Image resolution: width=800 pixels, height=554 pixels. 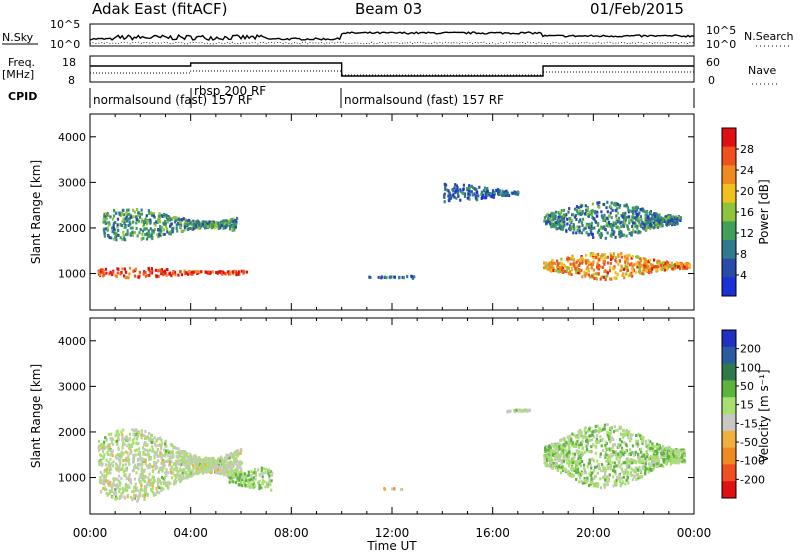 What do you see at coordinates (392, 43) in the screenshot?
I see `noise-search-line` at bounding box center [392, 43].